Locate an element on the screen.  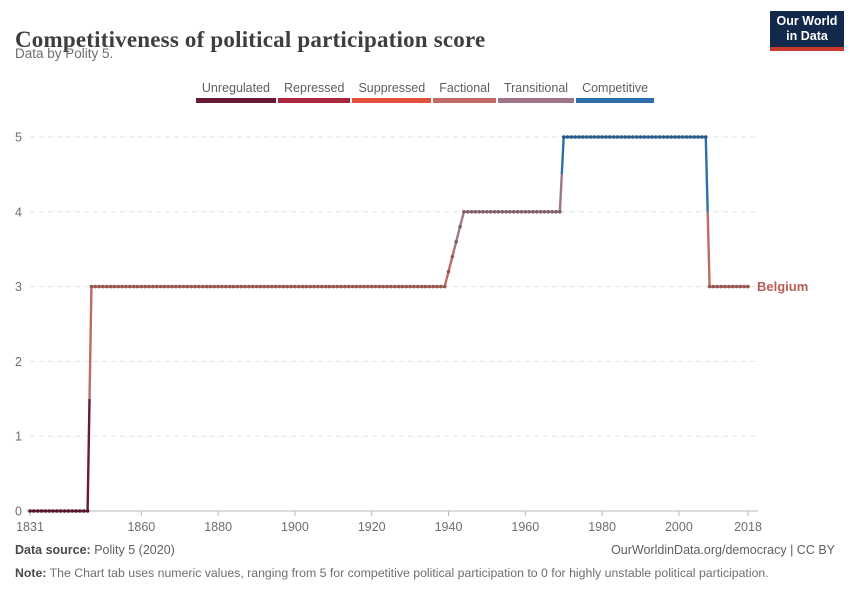
legend-item-competitive: Competitive is located at coordinates (615, 92).